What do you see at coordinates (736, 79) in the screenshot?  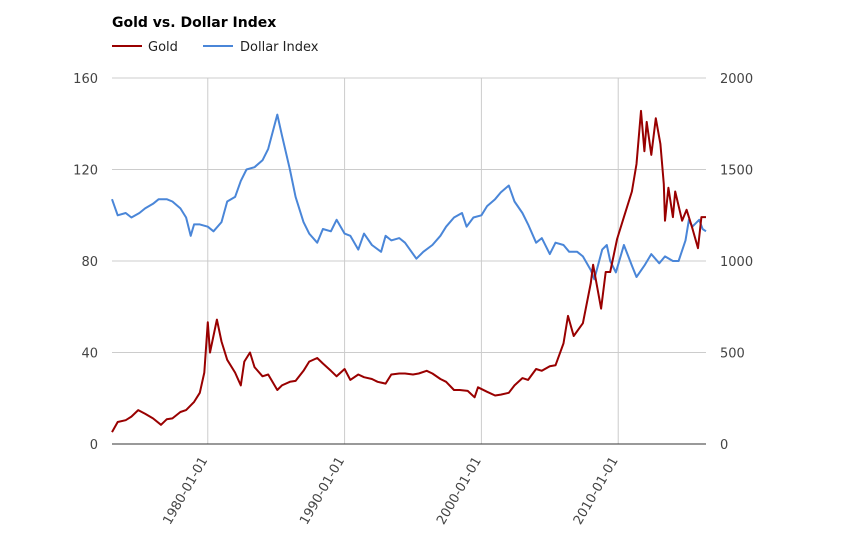 I see `right-y-tick-label: 2000` at bounding box center [736, 79].